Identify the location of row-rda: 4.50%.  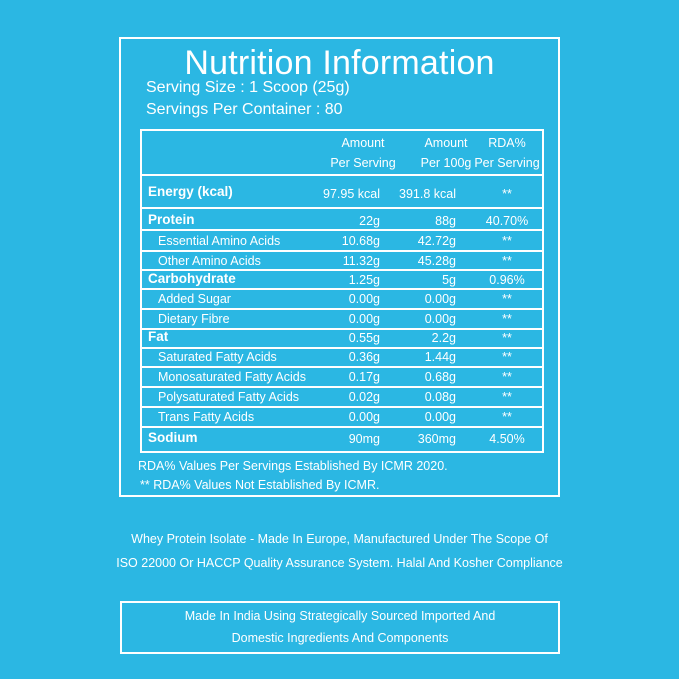
(507, 439).